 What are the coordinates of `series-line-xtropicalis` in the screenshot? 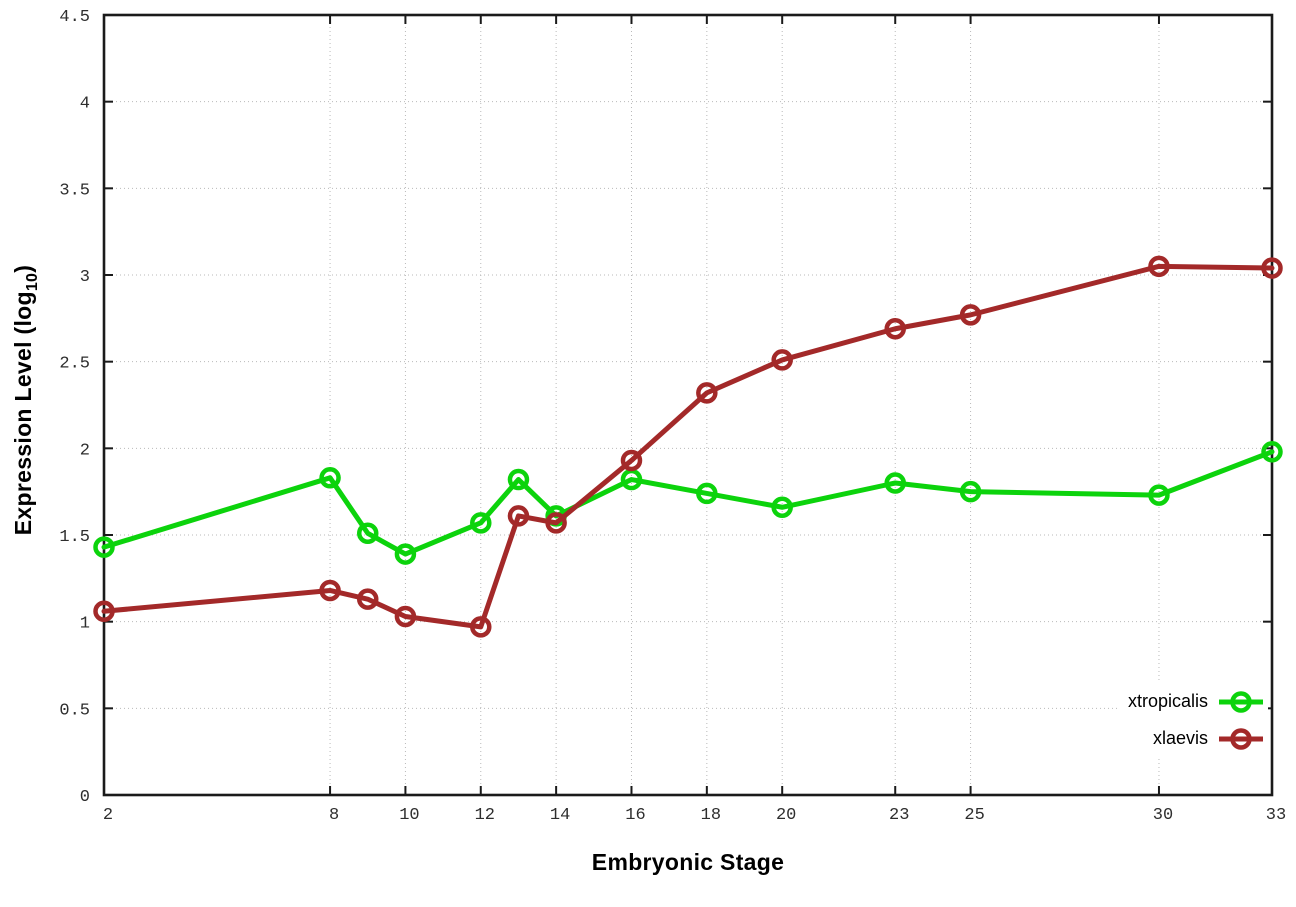 It's located at (688, 503).